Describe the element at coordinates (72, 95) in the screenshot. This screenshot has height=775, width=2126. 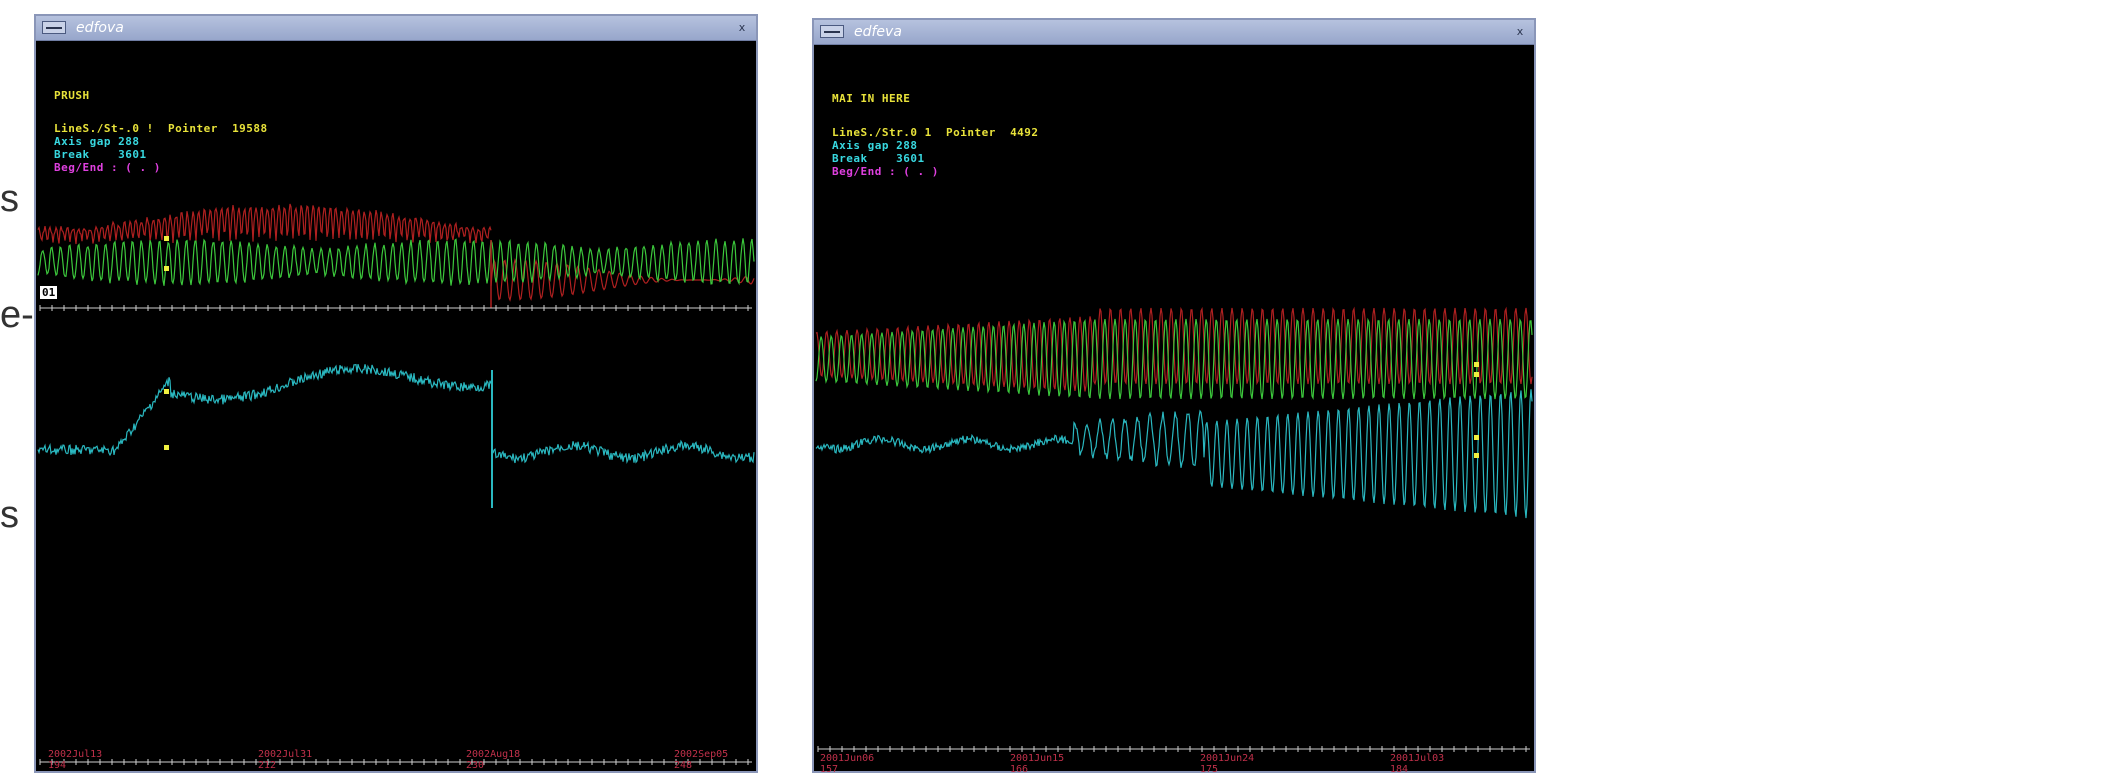
I see `mode-label: PRUSH` at that location.